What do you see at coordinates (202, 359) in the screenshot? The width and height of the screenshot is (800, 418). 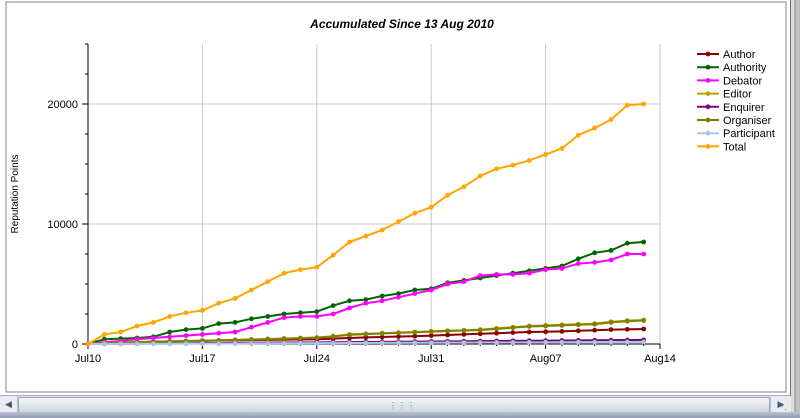 I see `x-tick-label: Jul17` at bounding box center [202, 359].